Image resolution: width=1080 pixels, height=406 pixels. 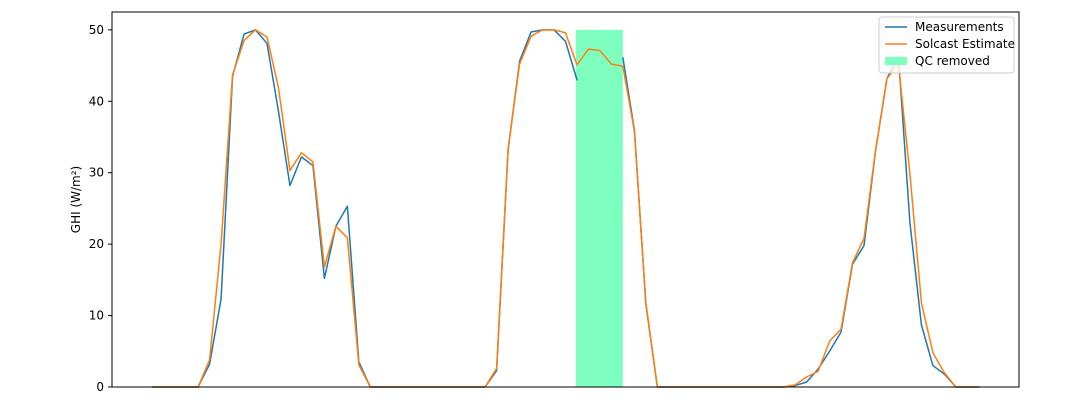 What do you see at coordinates (76, 199) in the screenshot?
I see `y-axis-label: GHI (W/m²)` at bounding box center [76, 199].